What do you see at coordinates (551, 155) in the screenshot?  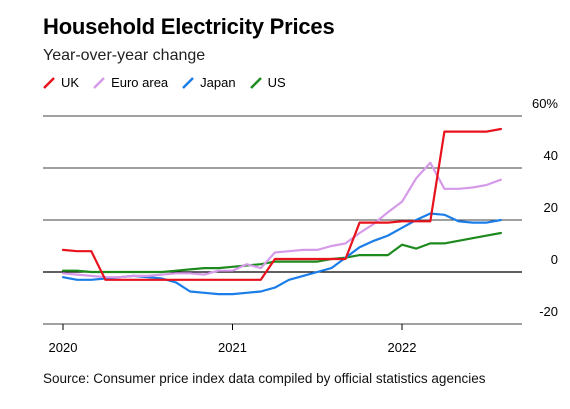 I see `y-tick-label: 40` at bounding box center [551, 155].